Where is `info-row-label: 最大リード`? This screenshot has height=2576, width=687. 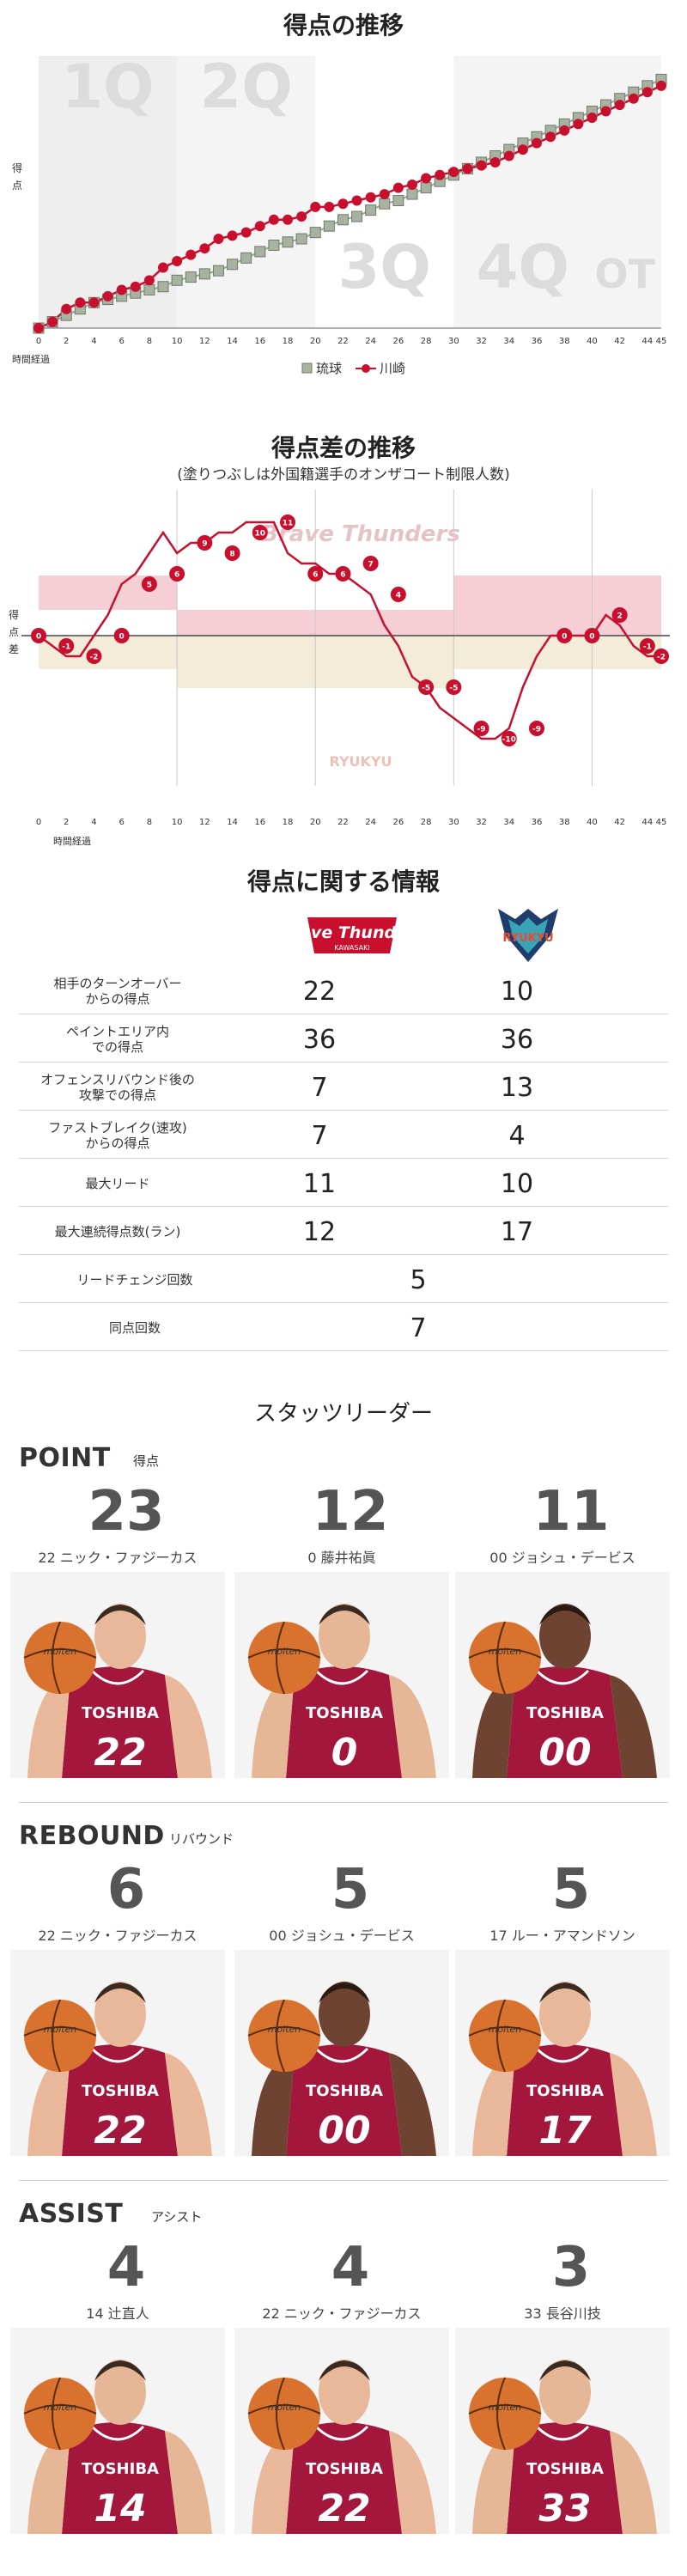
info-row-label: 最大リード is located at coordinates (117, 1183).